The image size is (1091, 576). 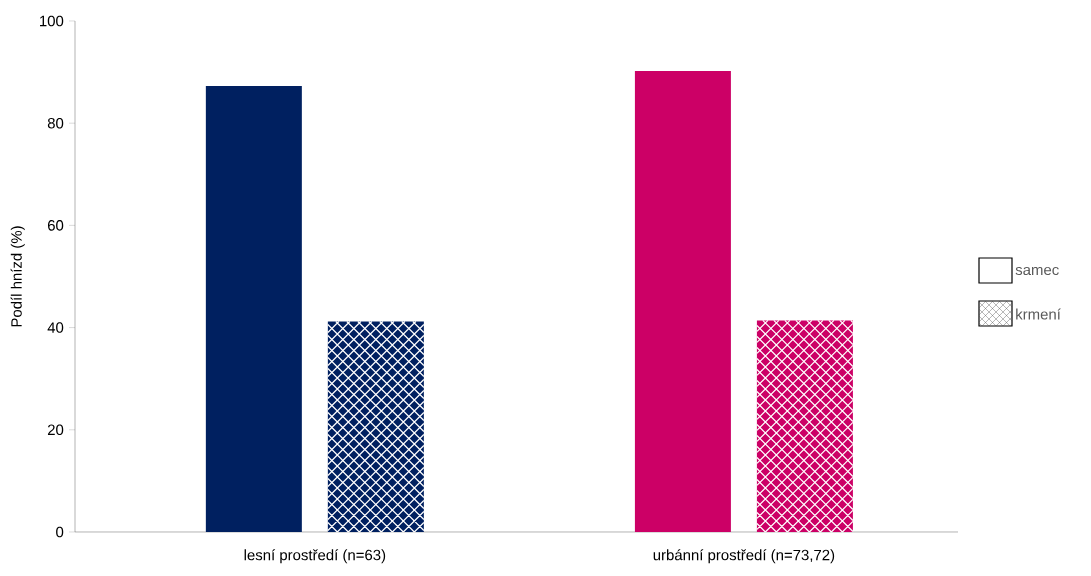 What do you see at coordinates (744, 556) in the screenshot?
I see `x-tick-label: urbánní prostředí (n=73,72)` at bounding box center [744, 556].